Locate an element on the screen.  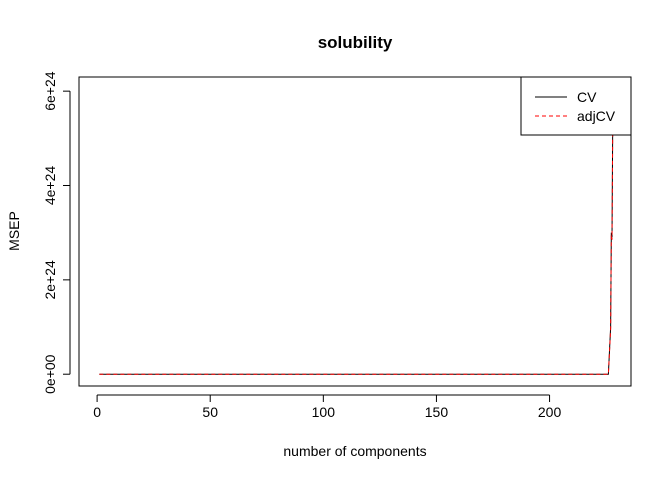
legend: CV adjCV is located at coordinates (576, 106).